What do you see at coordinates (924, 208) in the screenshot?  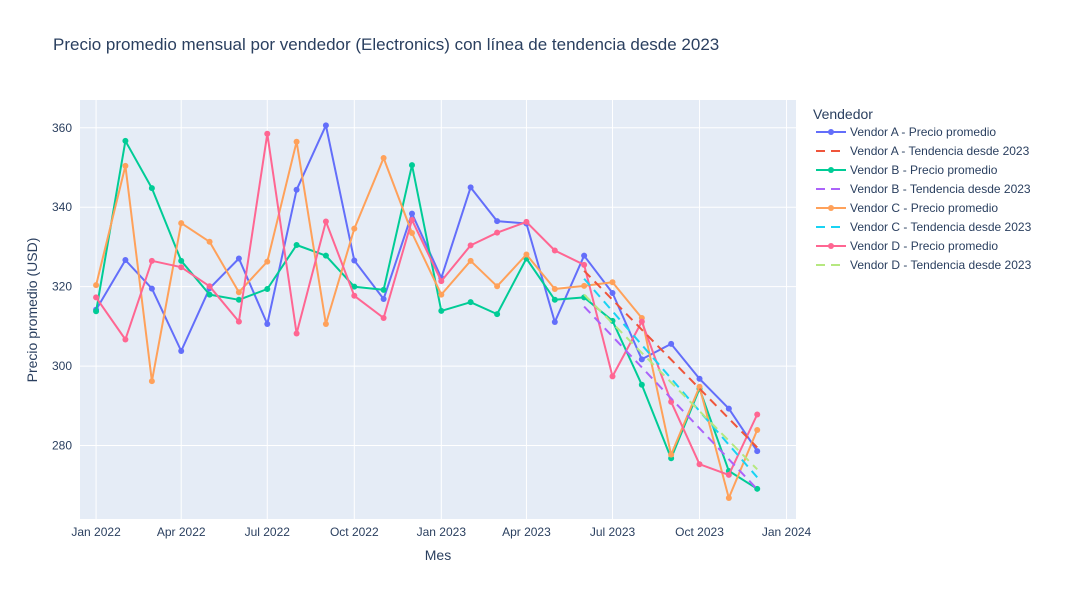 I see `legend-label: Vendor C - Precio promedio` at bounding box center [924, 208].